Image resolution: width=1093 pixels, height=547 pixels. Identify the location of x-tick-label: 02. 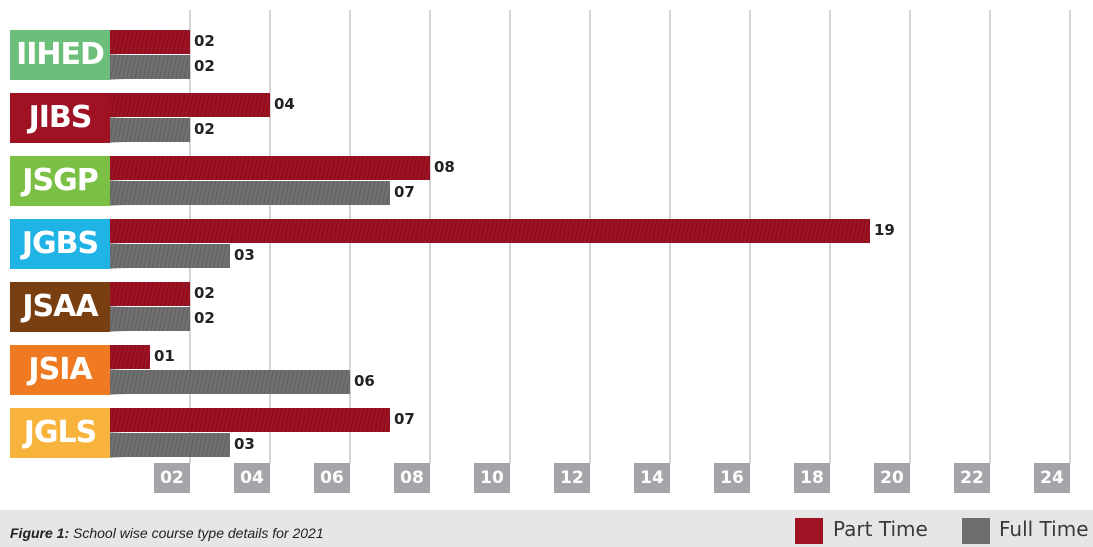
(172, 478).